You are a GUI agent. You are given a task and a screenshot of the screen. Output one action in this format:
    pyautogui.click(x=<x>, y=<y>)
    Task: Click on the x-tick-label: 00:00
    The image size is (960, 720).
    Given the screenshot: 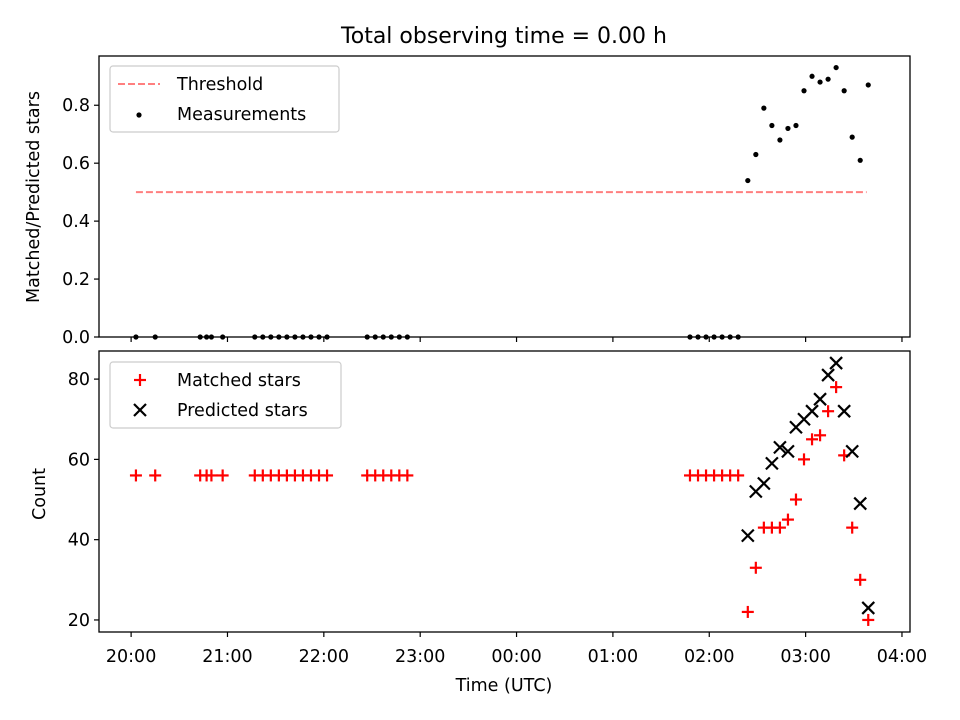 What is the action you would take?
    pyautogui.click(x=516, y=657)
    